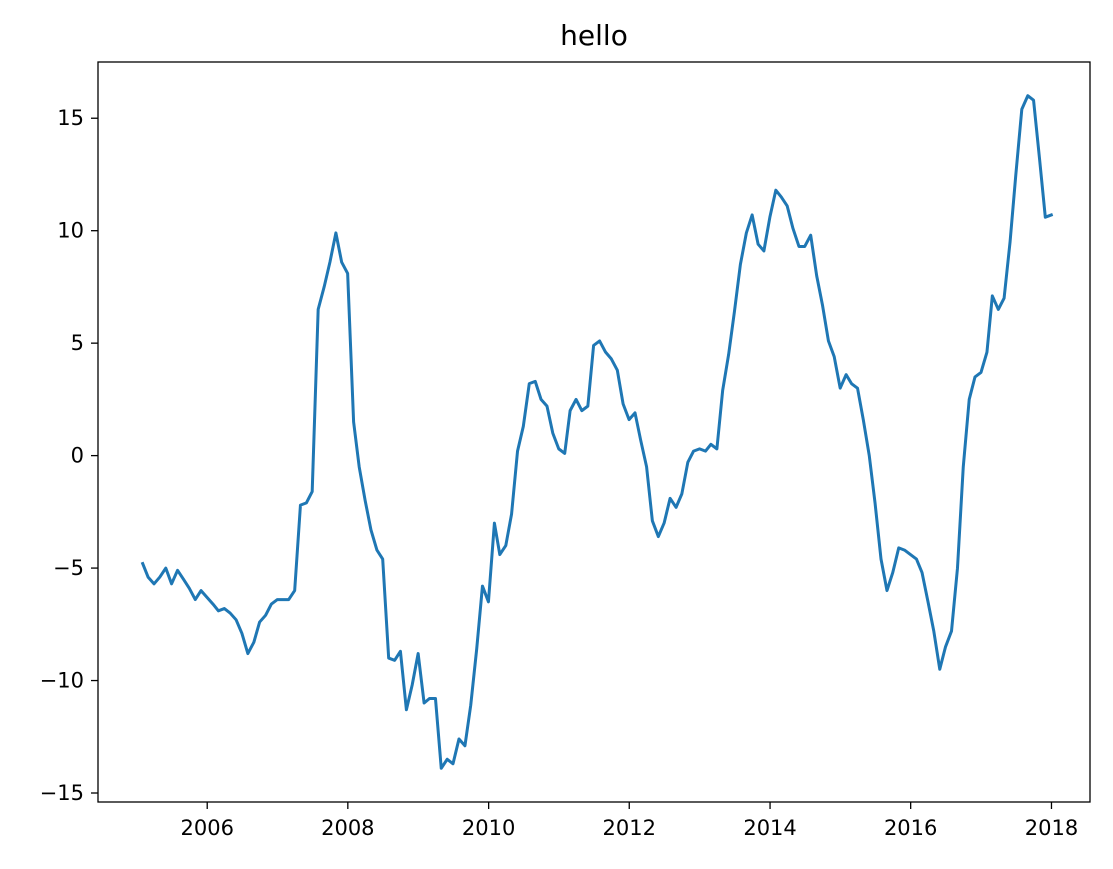 The image size is (1113, 869). Describe the element at coordinates (70, 231) in the screenshot. I see `y-tick-label: 10` at that location.